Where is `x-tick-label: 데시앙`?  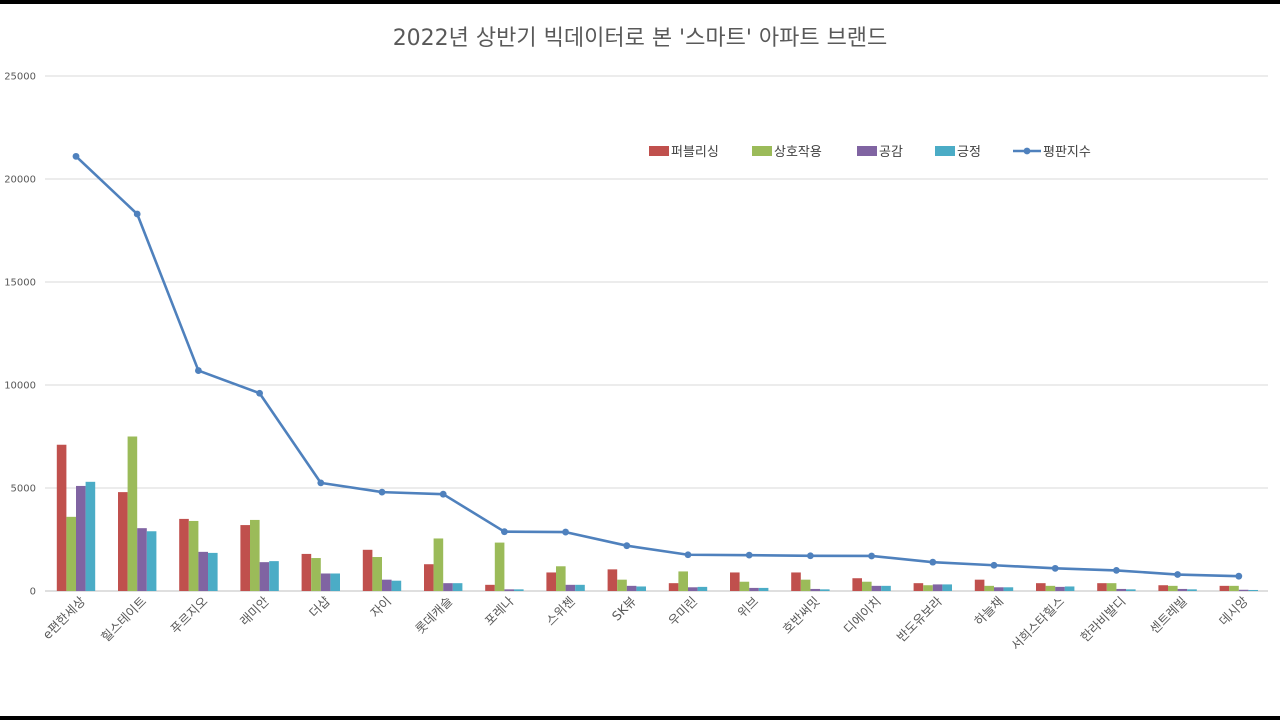
x-tick-label: 데시앙 is located at coordinates (1233, 610).